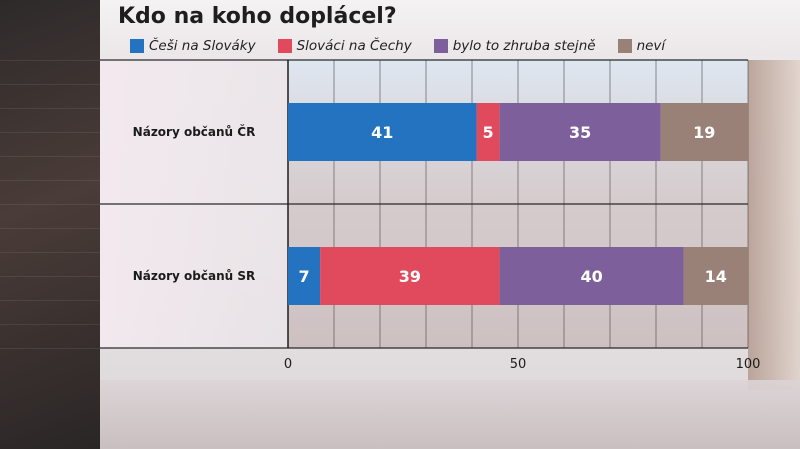 This screenshot has height=449, width=800. I want to click on bar-value-label: 41, so click(382, 132).